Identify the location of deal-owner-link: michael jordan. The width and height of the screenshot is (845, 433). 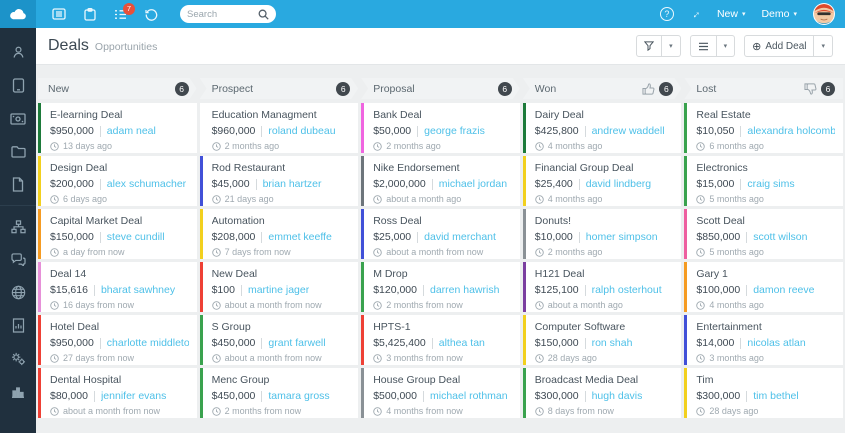
(473, 184).